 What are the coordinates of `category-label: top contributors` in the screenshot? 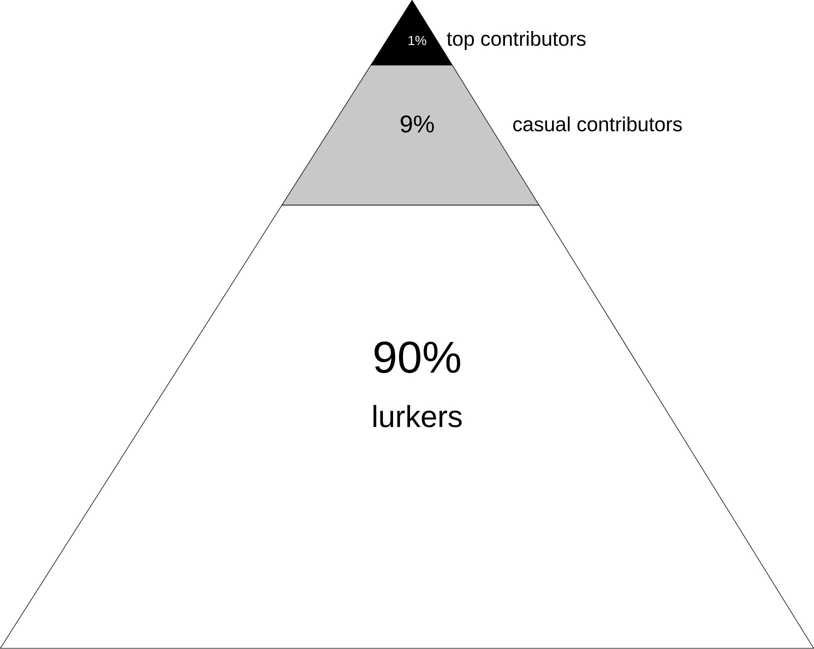 It's located at (516, 40).